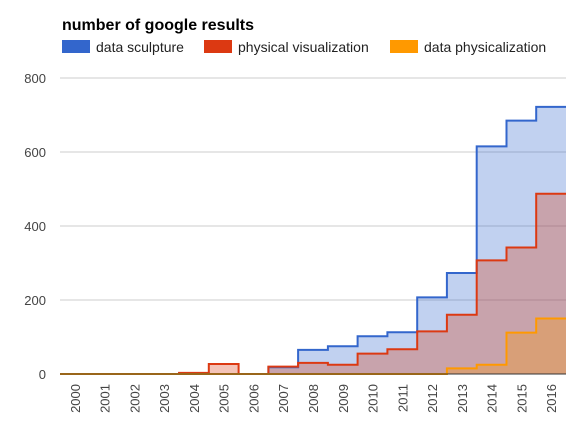  What do you see at coordinates (158, 25) in the screenshot?
I see `chart-title: number of google results` at bounding box center [158, 25].